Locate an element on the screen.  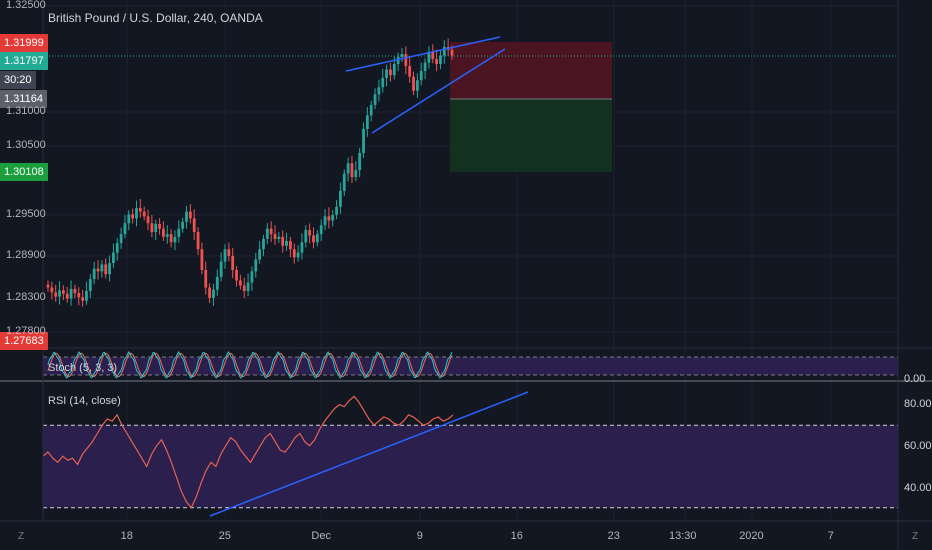
zoom-icon-right: Z is located at coordinates (915, 536).